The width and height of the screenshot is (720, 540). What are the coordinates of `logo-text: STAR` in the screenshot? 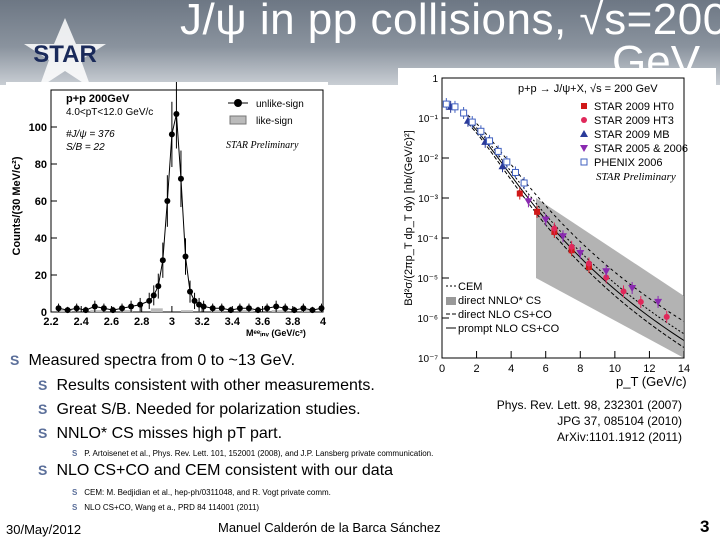 It's located at (65, 54).